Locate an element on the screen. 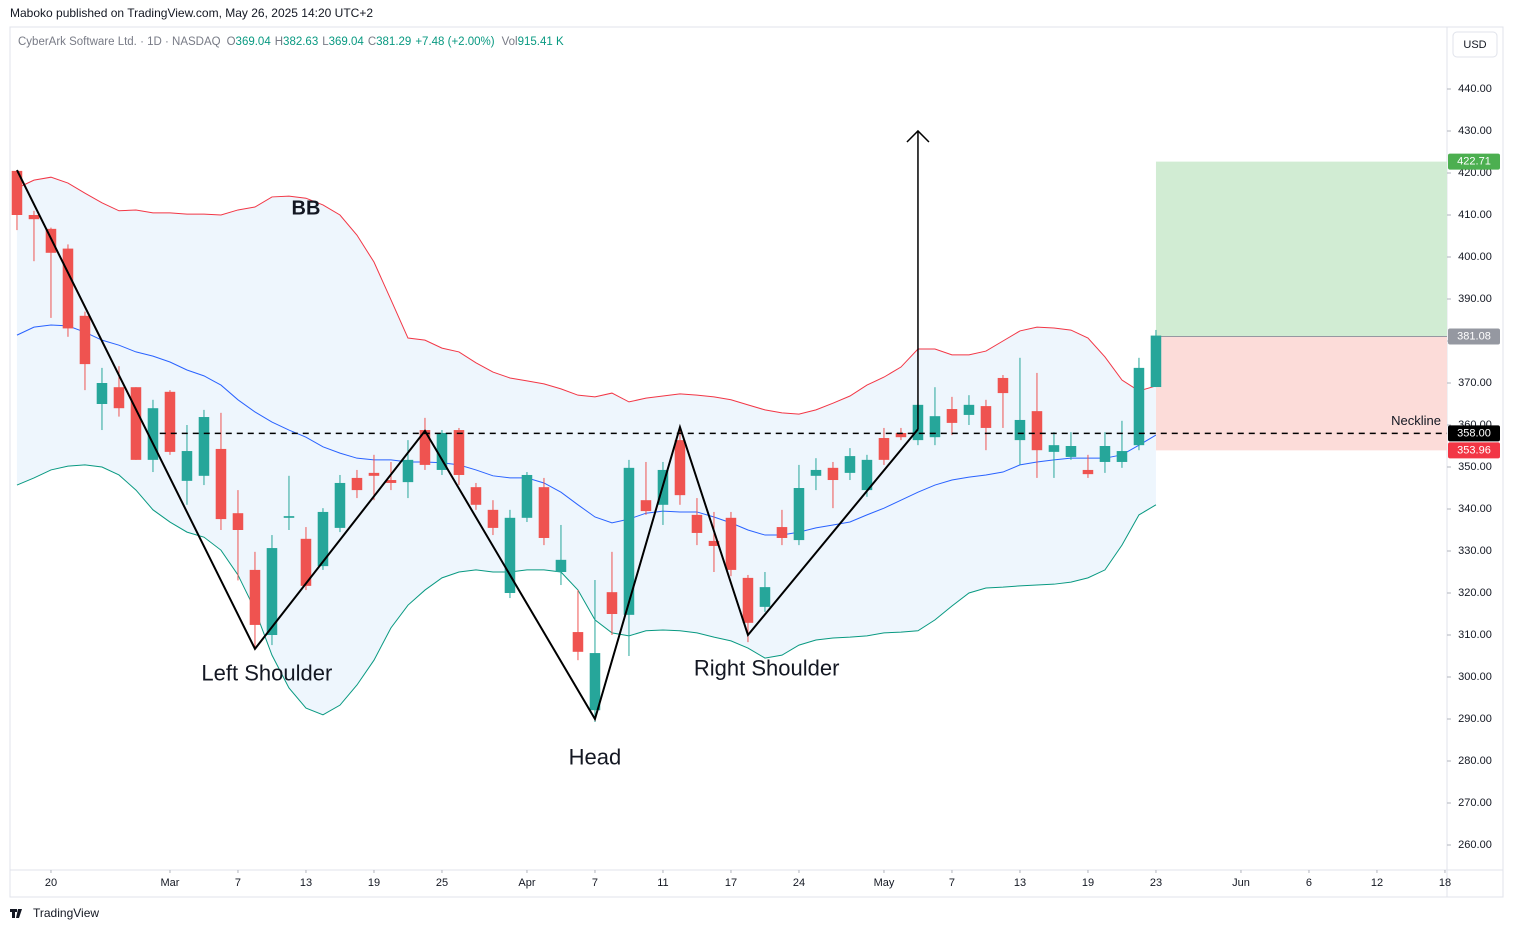 The height and width of the screenshot is (932, 1513). legend-key: O is located at coordinates (231, 42).